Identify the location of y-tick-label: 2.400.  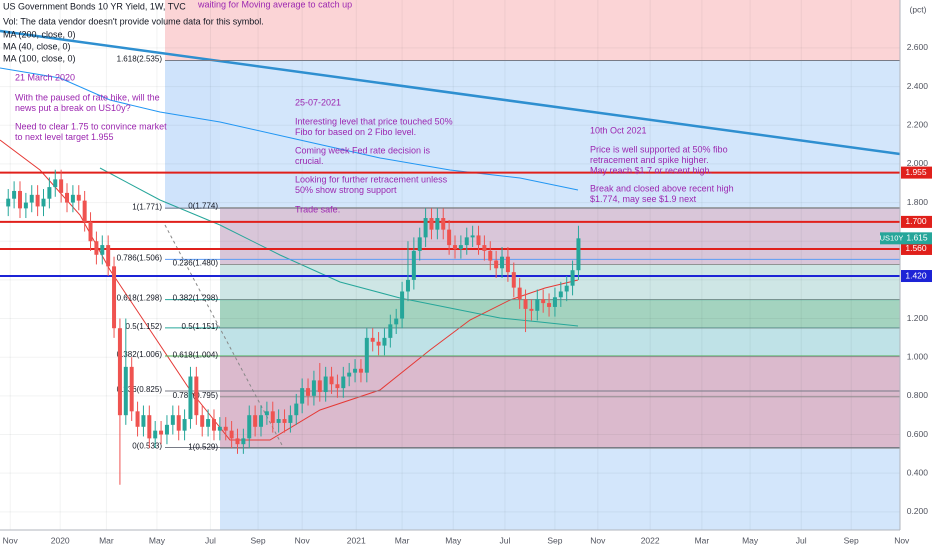
(918, 86).